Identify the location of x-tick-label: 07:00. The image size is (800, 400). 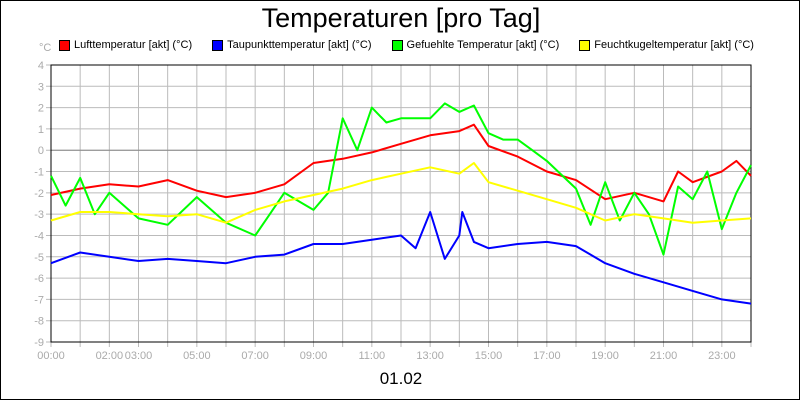
(255, 356).